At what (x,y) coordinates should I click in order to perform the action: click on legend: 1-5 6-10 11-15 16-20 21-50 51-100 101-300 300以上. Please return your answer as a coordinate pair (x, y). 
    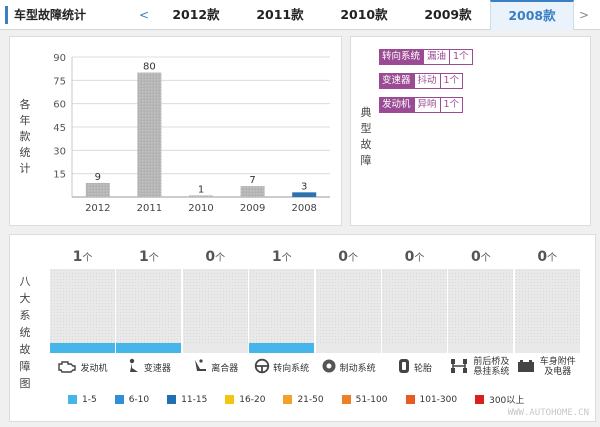
    Looking at the image, I should click on (305, 399).